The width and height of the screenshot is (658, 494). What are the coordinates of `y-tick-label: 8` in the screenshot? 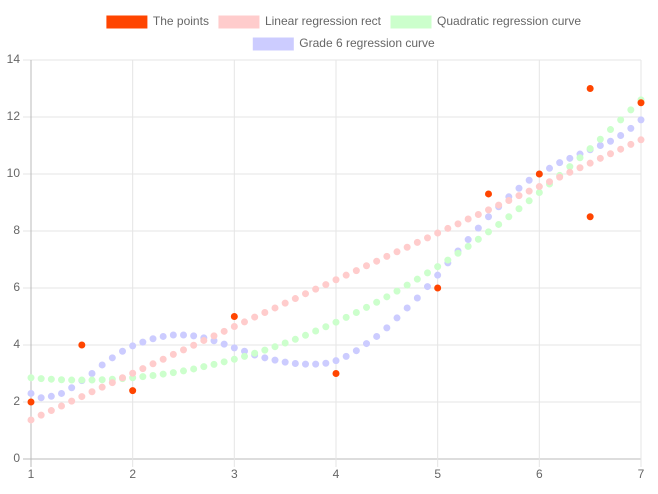 It's located at (16, 230).